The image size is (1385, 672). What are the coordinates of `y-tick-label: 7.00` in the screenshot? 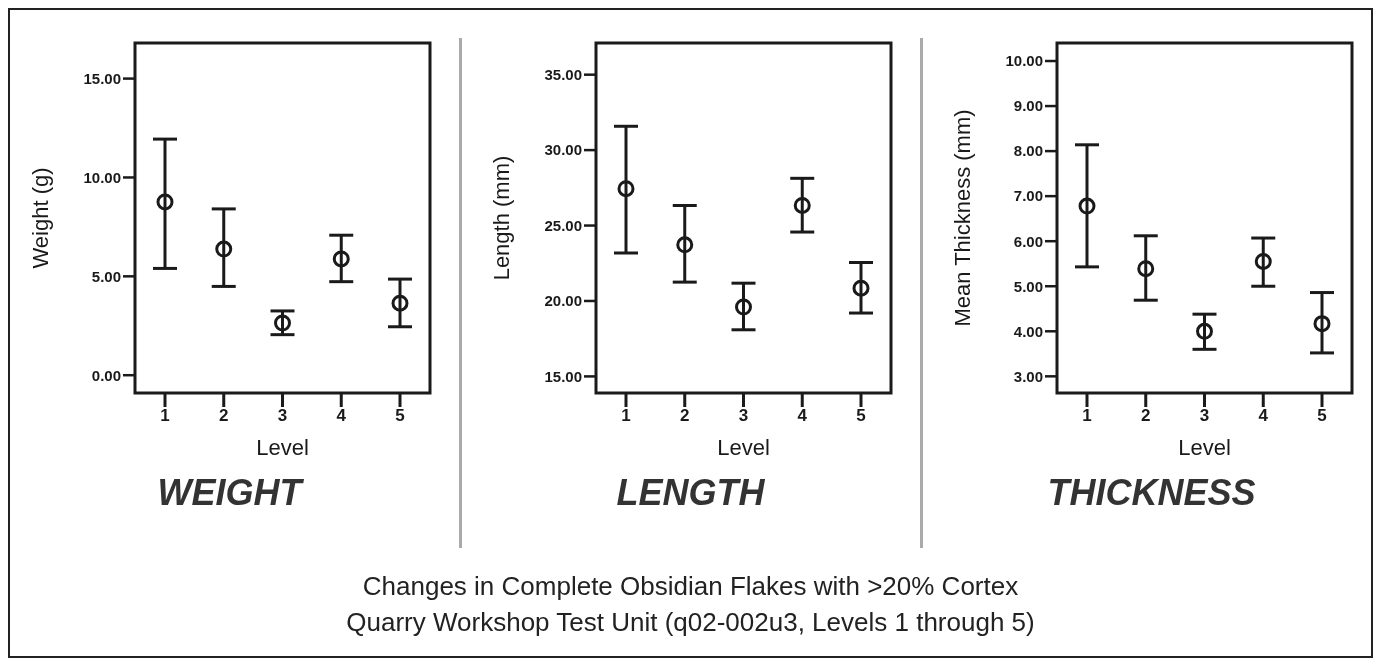 It's located at (1028, 196).